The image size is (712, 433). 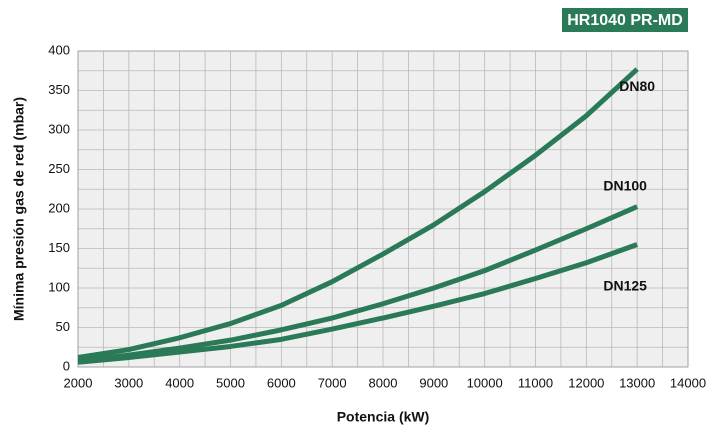 What do you see at coordinates (66, 365) in the screenshot?
I see `y-tick-label: 0` at bounding box center [66, 365].